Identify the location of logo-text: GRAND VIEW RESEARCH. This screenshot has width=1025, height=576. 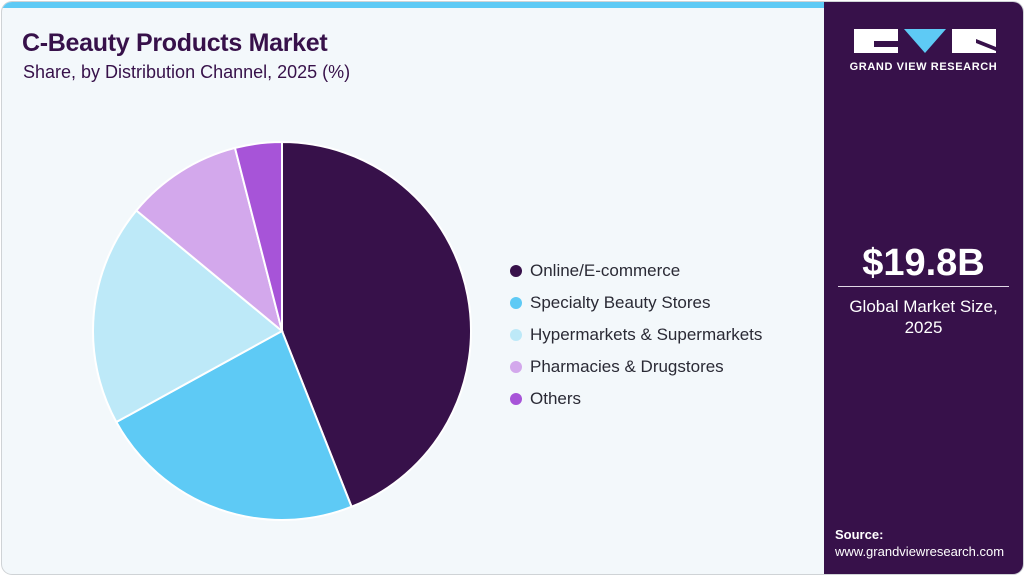
(923, 67).